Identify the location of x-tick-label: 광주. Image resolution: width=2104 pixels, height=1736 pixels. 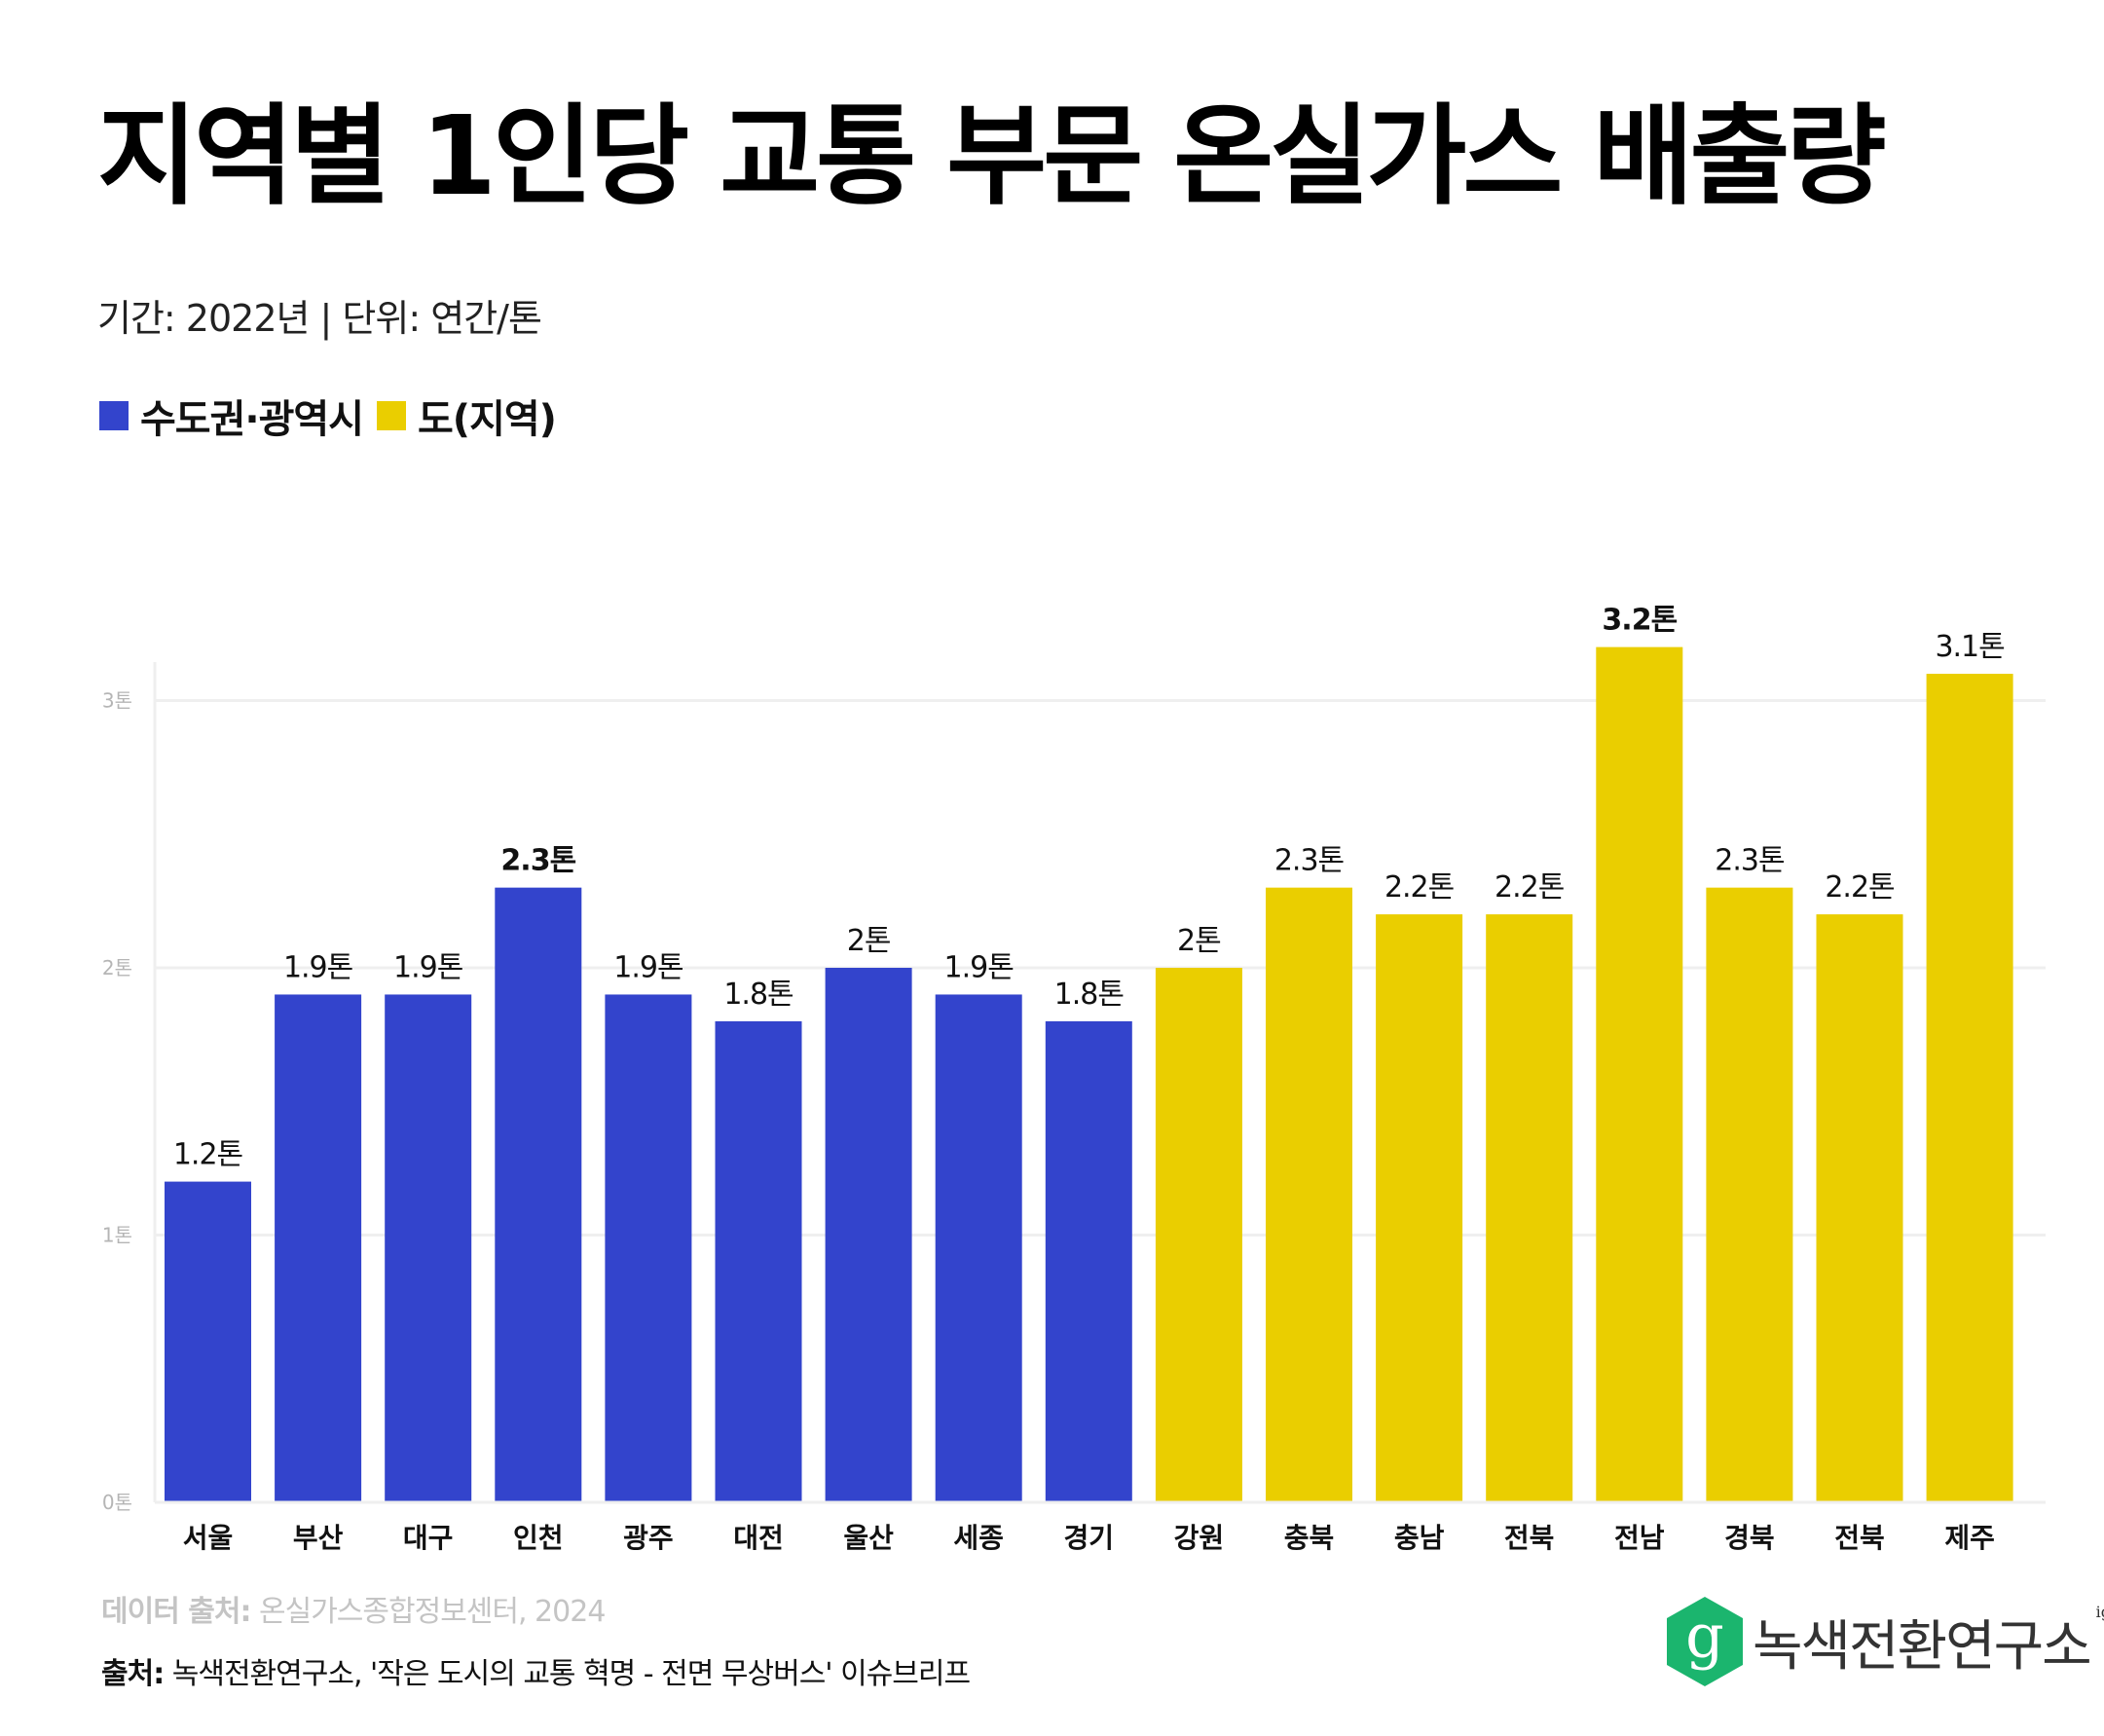
(648, 1538).